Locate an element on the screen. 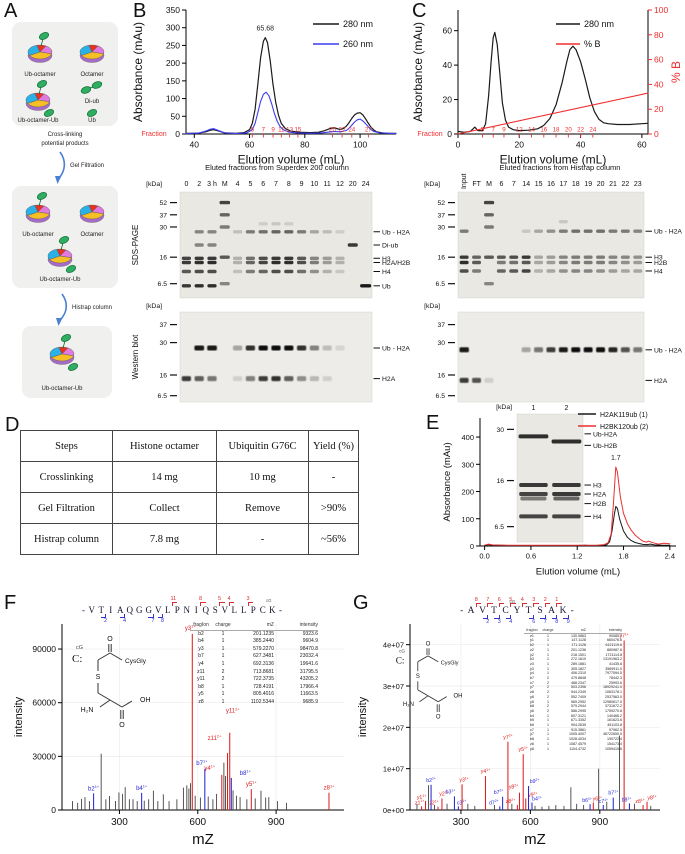  lane-label: 18 is located at coordinates (576, 184).